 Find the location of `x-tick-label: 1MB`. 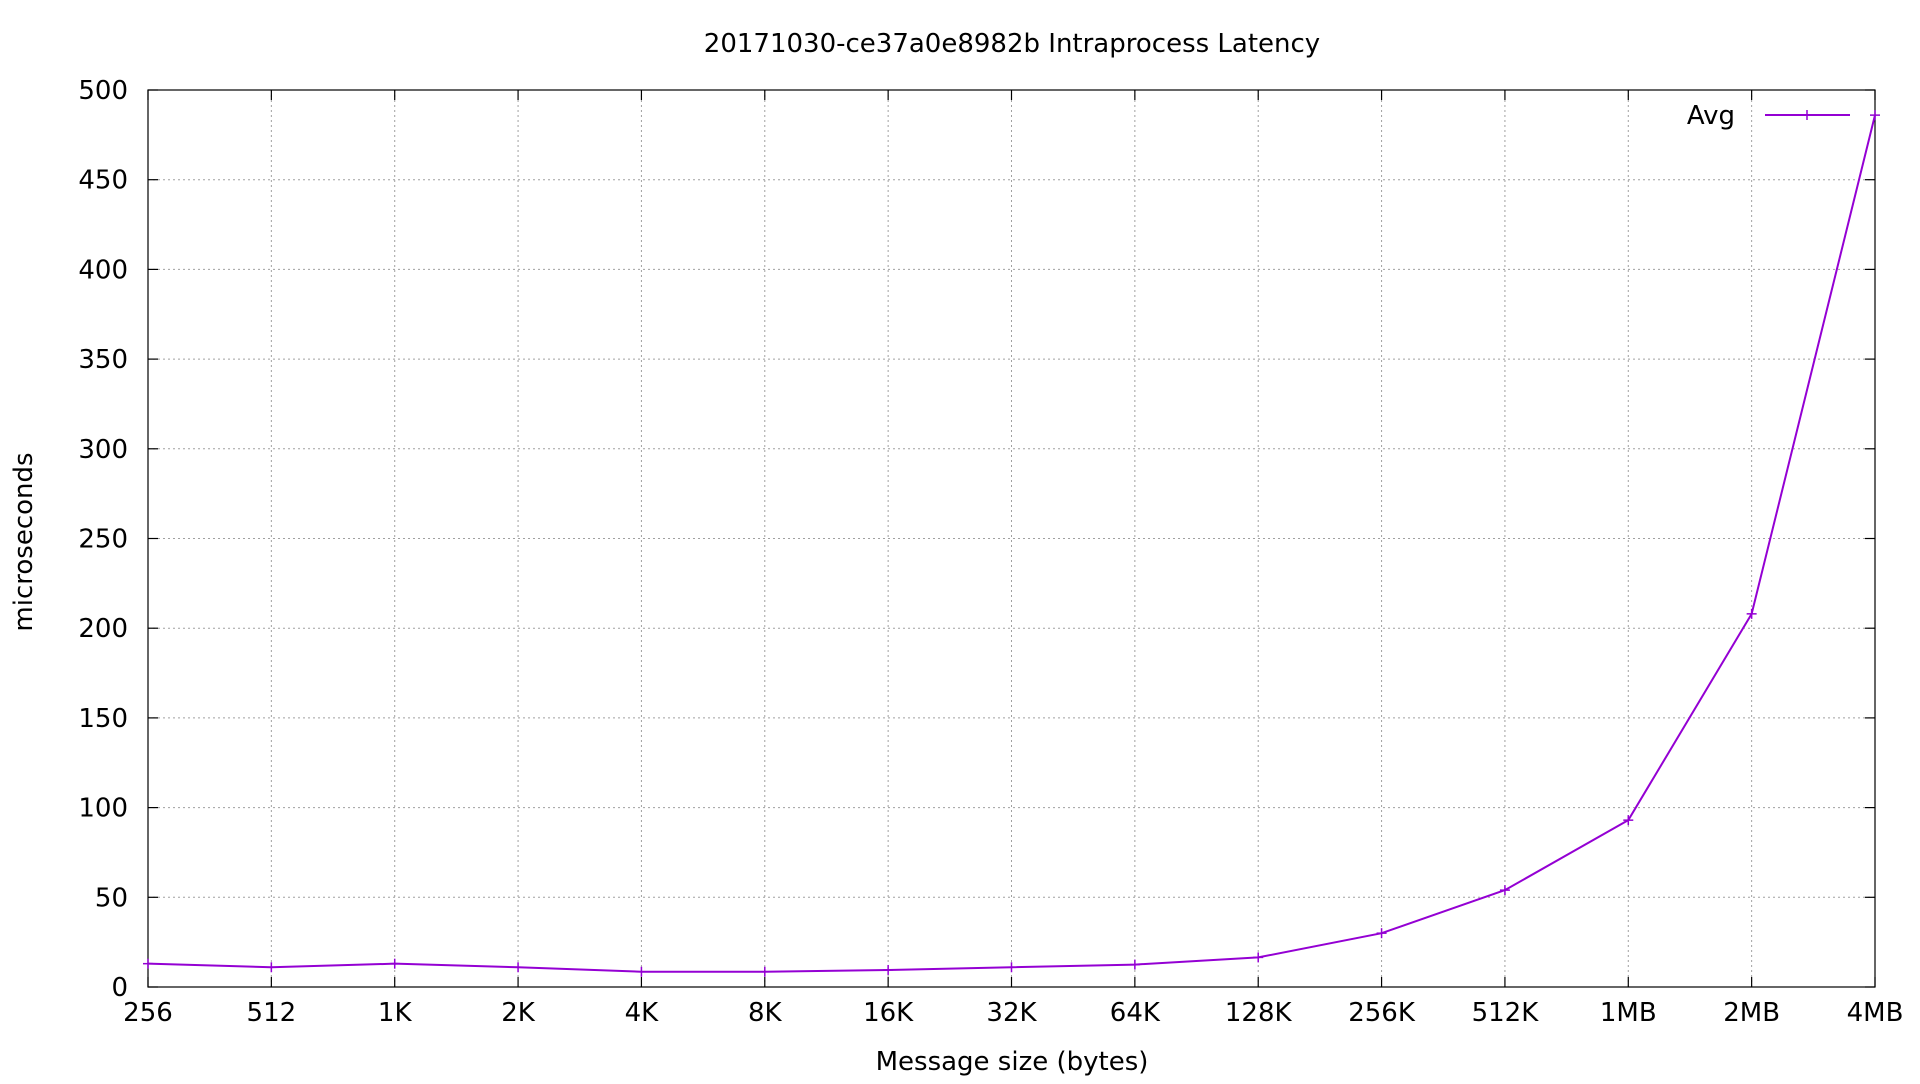

x-tick-label: 1MB is located at coordinates (1628, 1013).